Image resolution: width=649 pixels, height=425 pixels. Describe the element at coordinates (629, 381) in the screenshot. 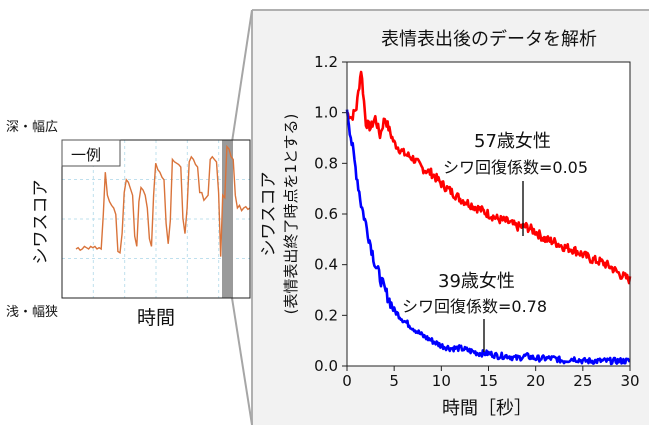

I see `x-tick-label: 30` at that location.